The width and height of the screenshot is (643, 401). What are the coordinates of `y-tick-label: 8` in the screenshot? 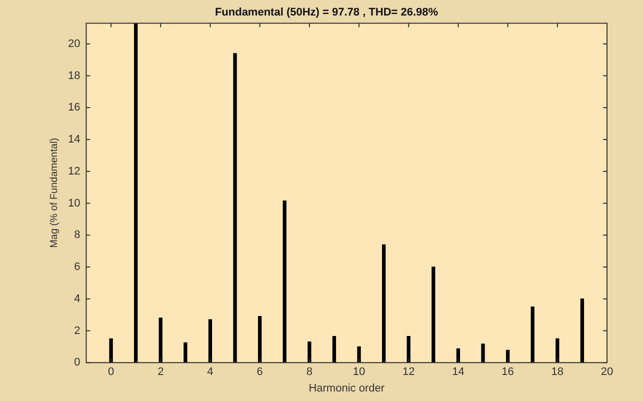 It's located at (77, 235).